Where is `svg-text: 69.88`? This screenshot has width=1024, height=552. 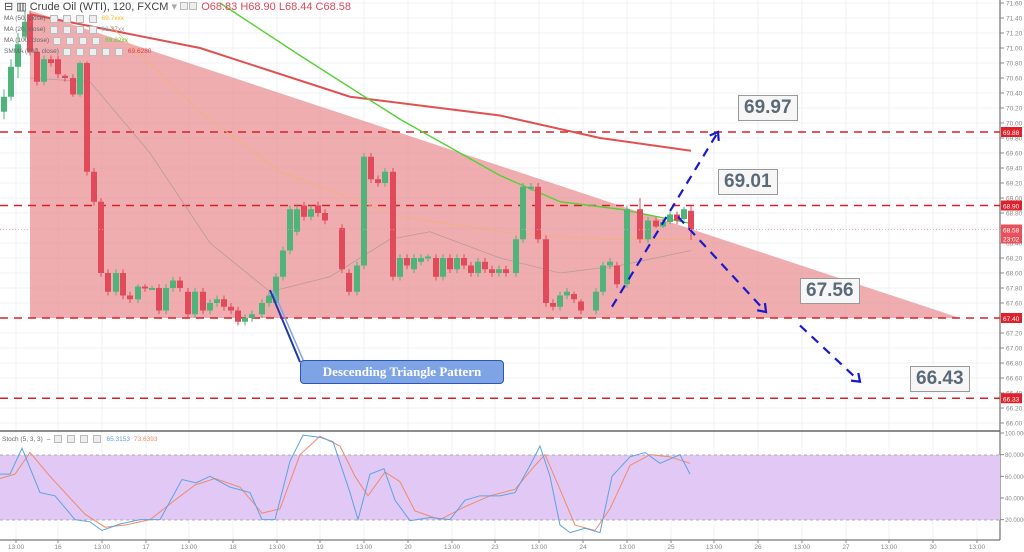
svg-text: 69.88 is located at coordinates (1011, 133).